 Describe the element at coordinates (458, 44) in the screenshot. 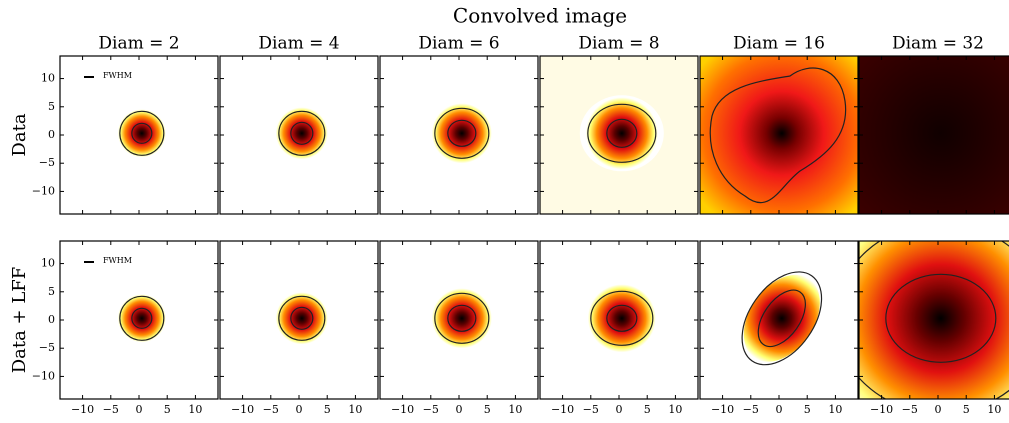

I see `column-title: Diam = 6` at that location.